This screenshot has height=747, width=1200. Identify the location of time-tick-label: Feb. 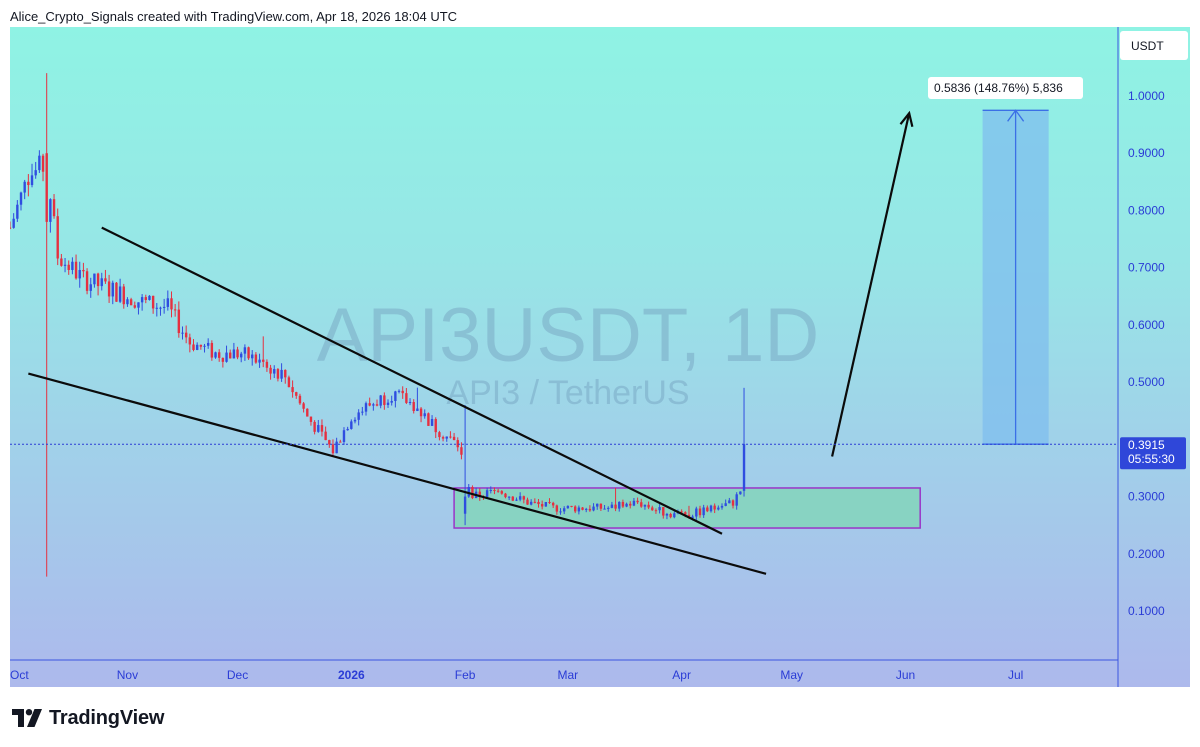
(465, 675).